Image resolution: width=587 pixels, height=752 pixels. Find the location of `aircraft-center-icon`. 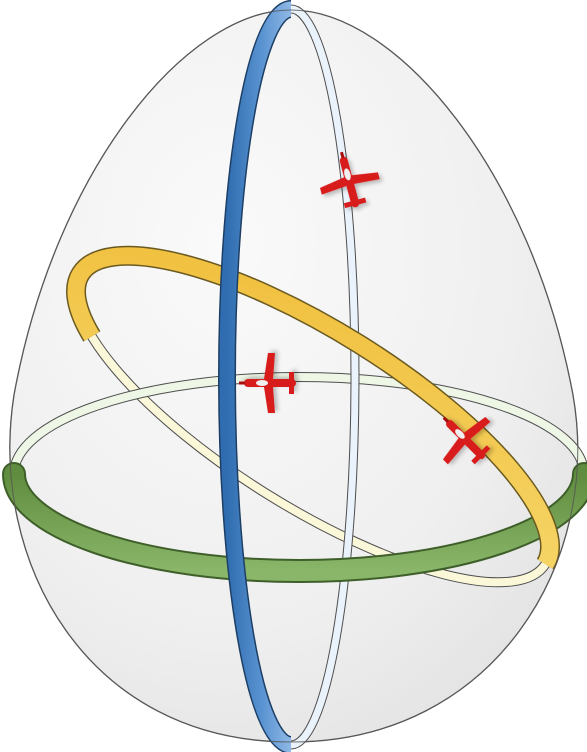

aircraft-center-icon is located at coordinates (267, 383).